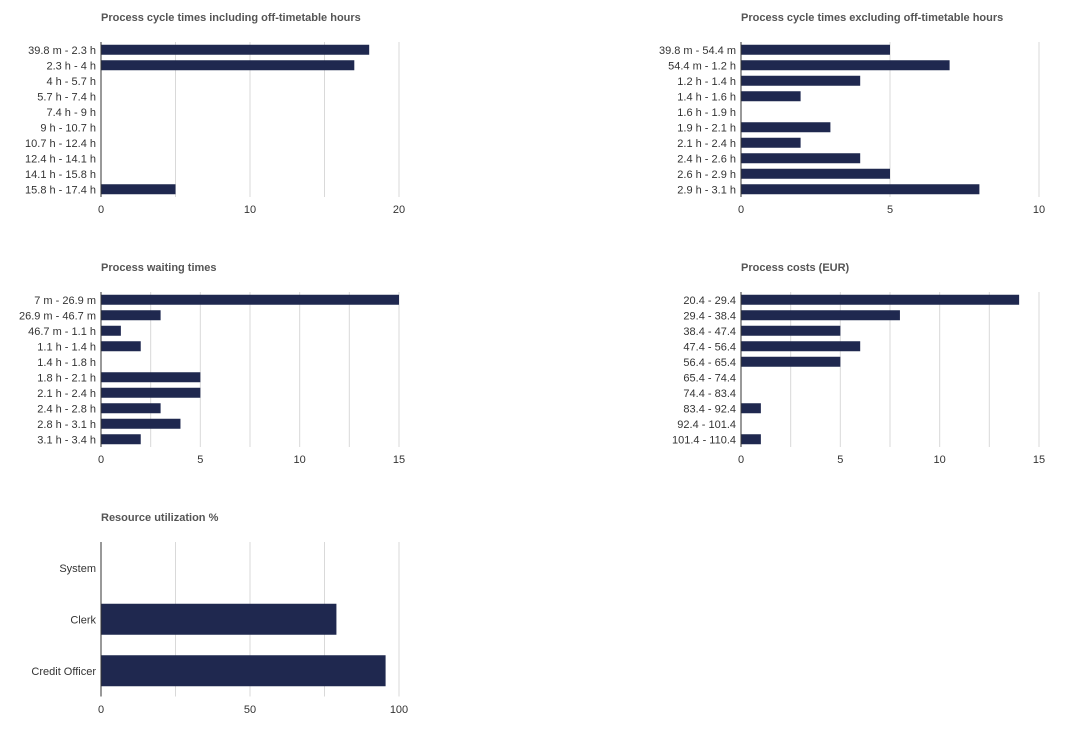  What do you see at coordinates (250, 710) in the screenshot?
I see `x-tick-label: 50` at bounding box center [250, 710].